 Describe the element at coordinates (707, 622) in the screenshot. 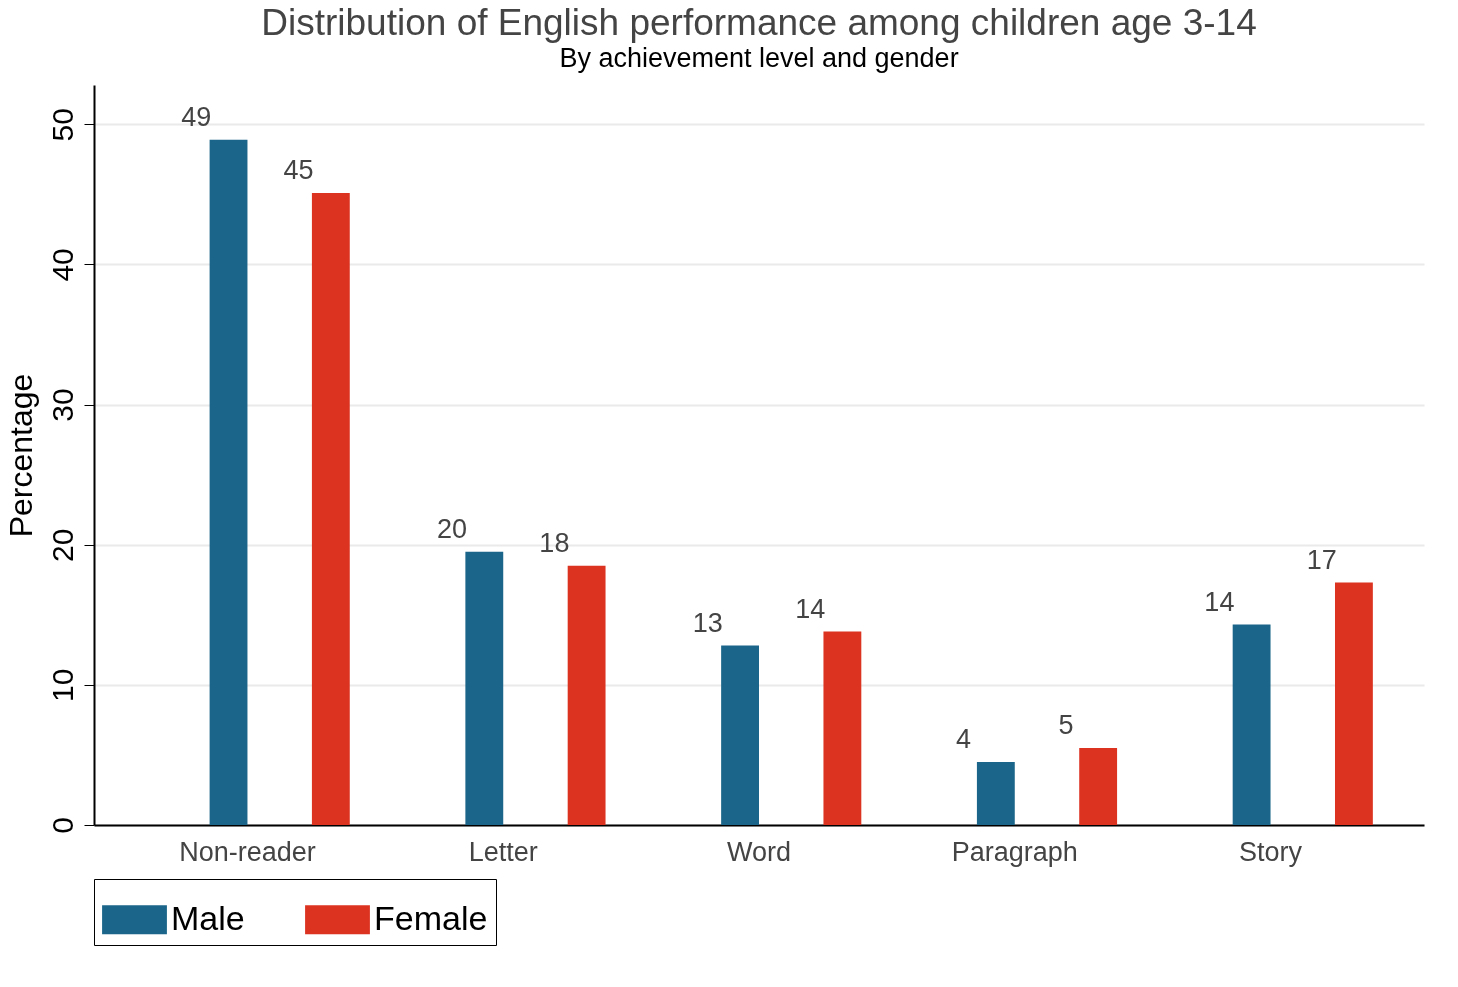

I see `data-label: 13` at that location.